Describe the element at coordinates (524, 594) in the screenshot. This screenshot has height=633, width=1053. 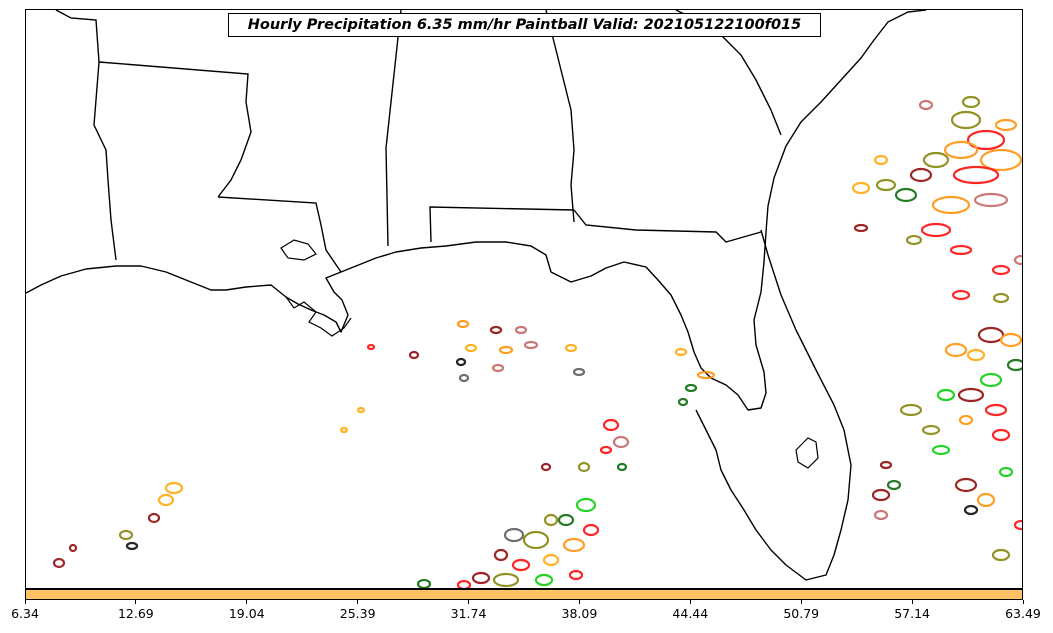
I see `colorbar` at that location.